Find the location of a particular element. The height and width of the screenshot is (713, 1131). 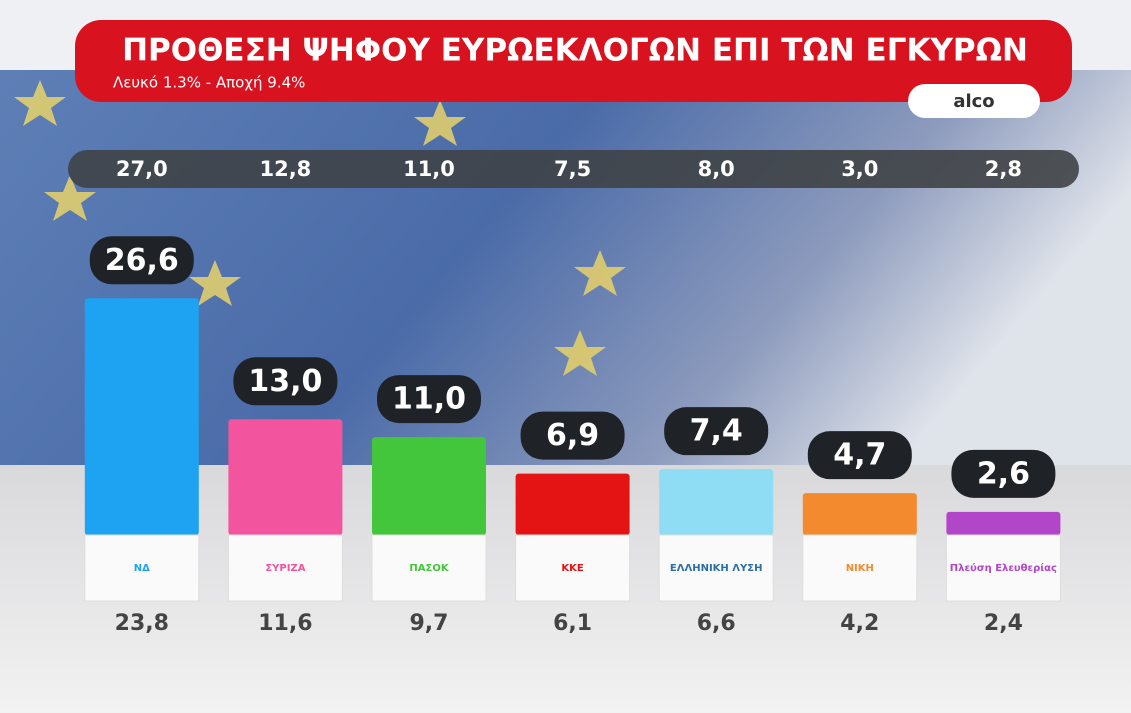

top-row-value: 3,0 is located at coordinates (859, 169).